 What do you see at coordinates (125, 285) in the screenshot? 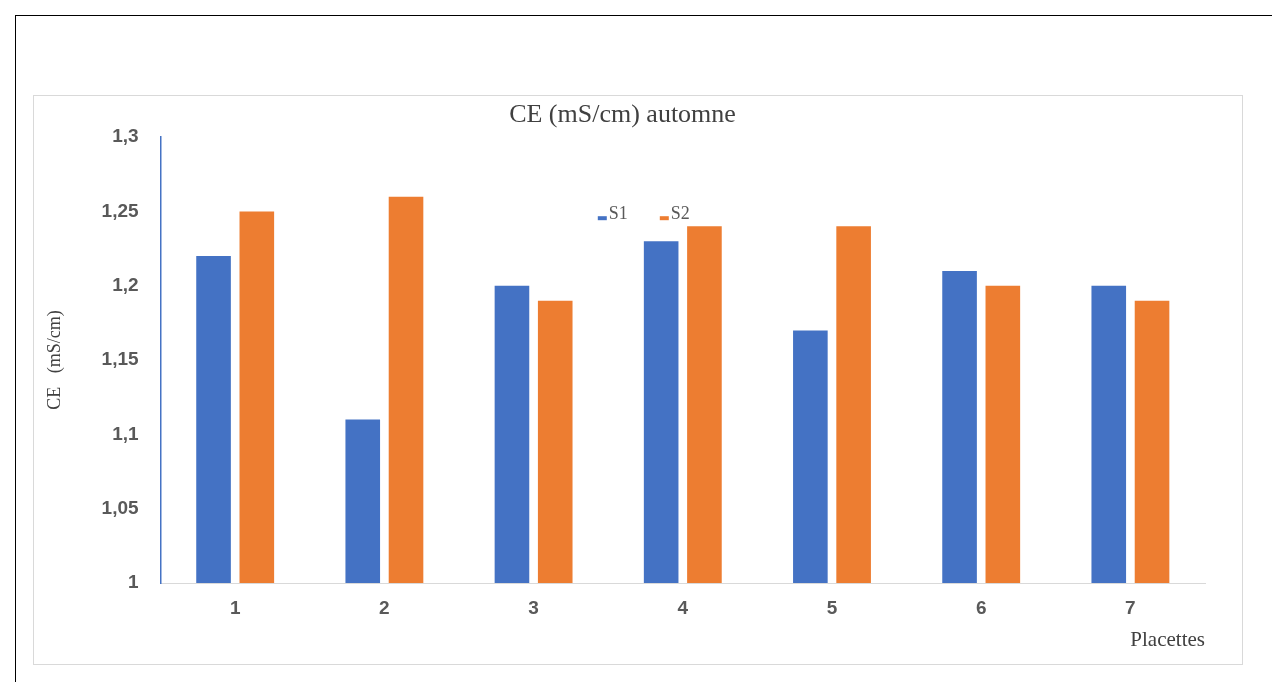
I see `y-tick-label: 1,2` at bounding box center [125, 285].